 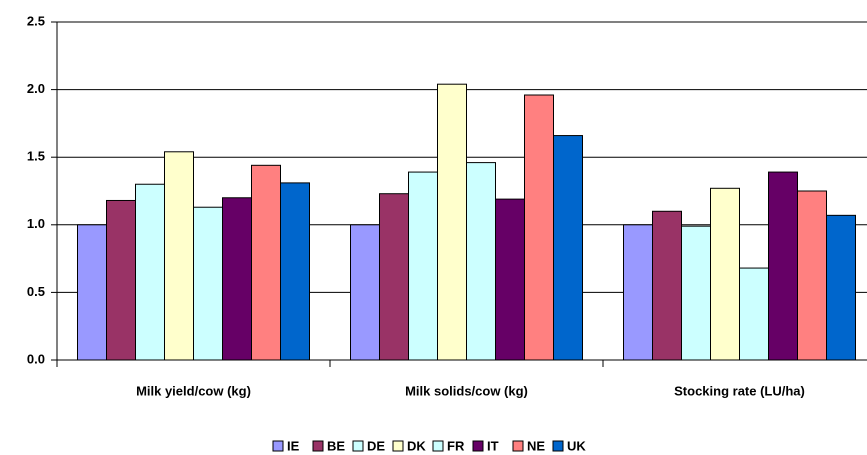 I want to click on legend-label: FR, so click(x=456, y=445).